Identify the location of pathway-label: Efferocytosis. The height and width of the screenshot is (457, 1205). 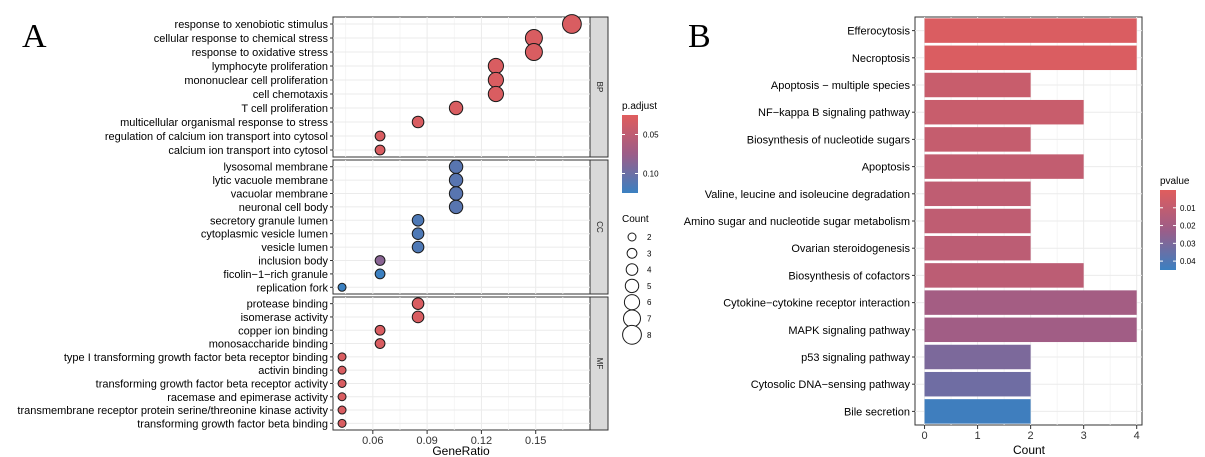
(878, 32).